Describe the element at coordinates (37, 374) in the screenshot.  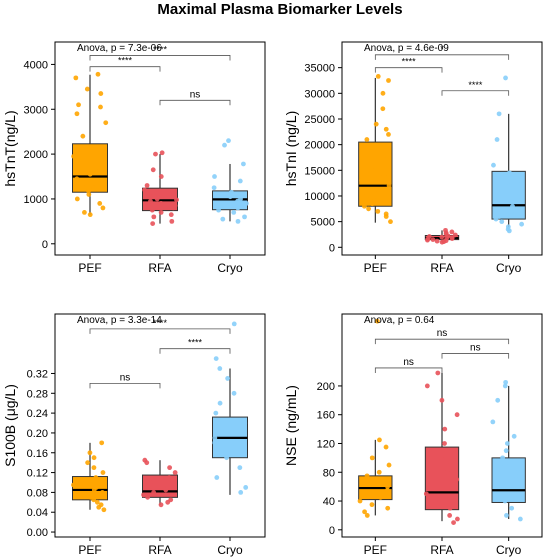
I see `y-tick-label: 0.32` at that location.